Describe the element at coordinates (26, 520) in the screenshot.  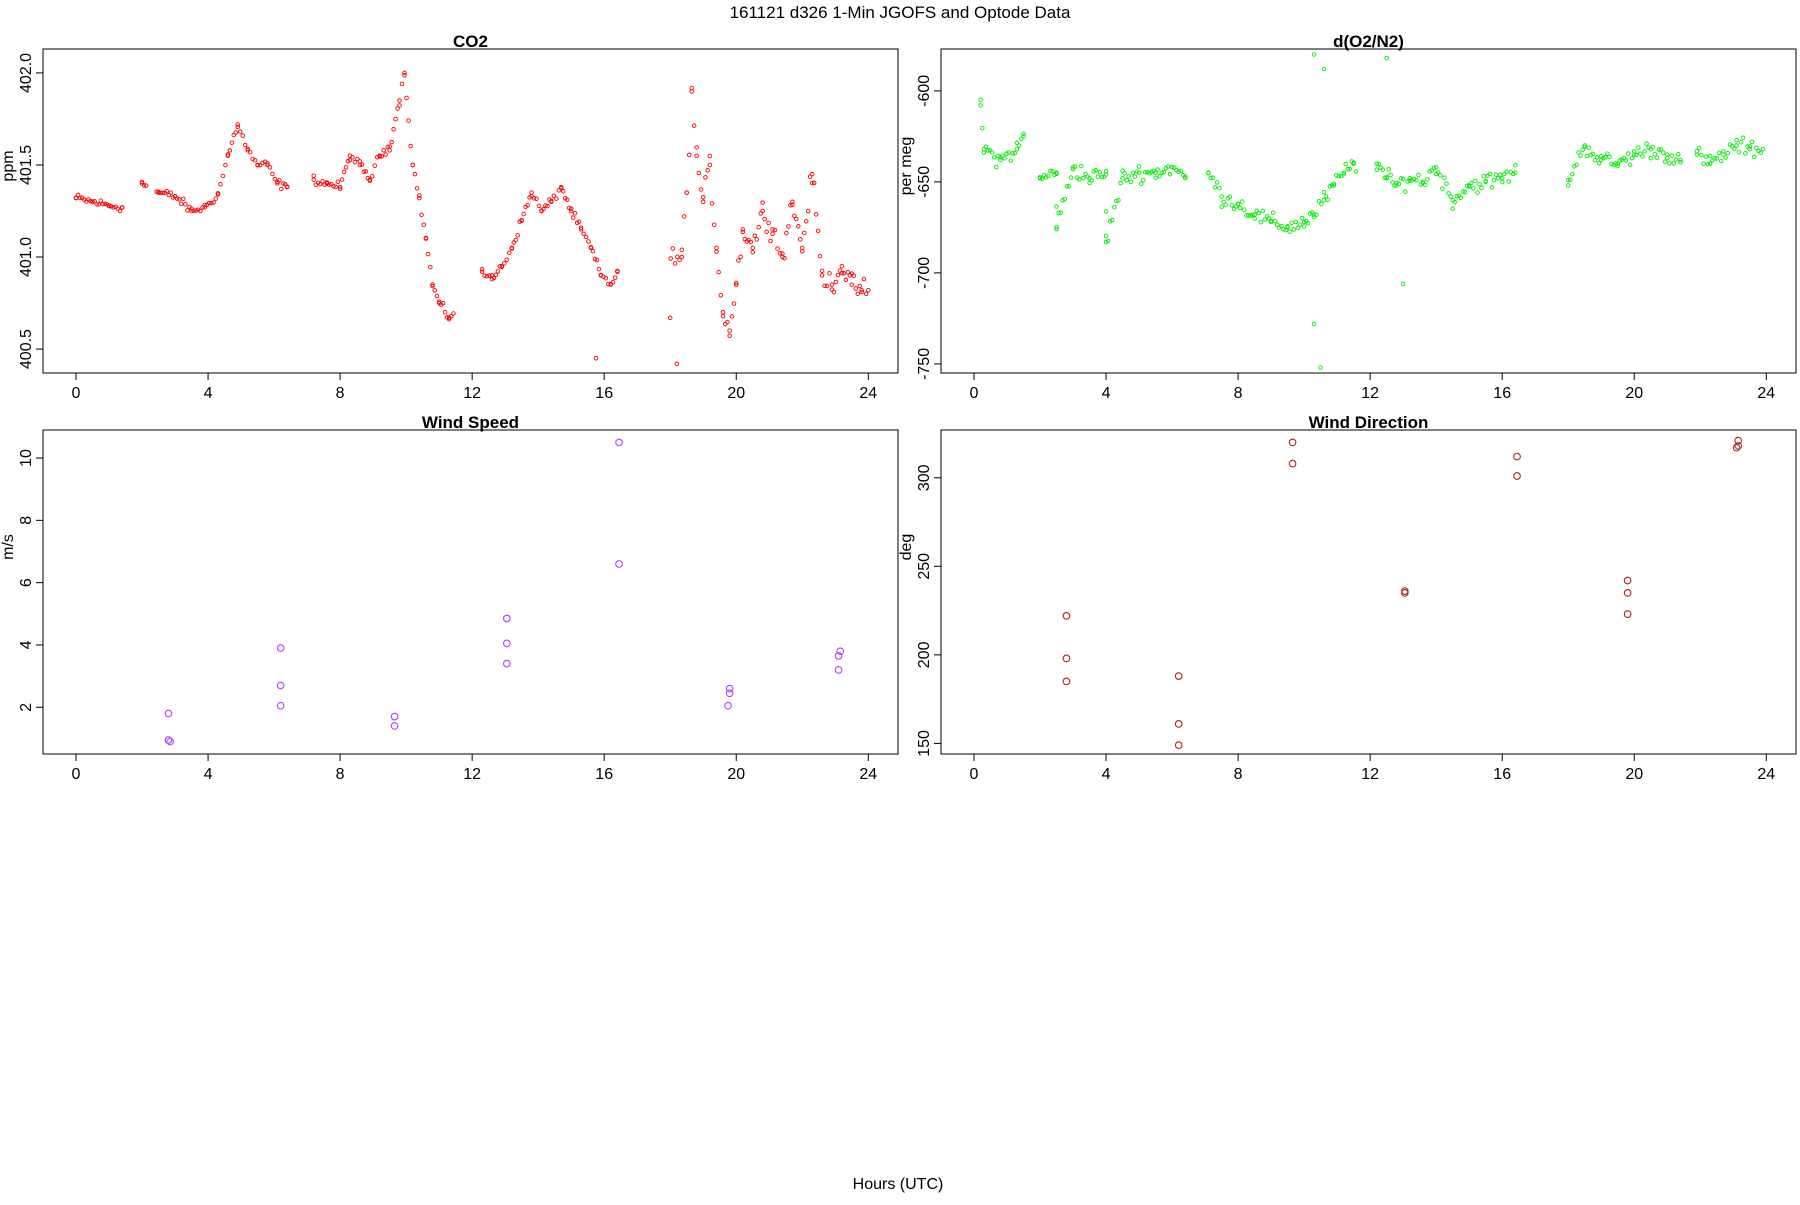
I see `wind-speed-ytick-label: 8` at that location.